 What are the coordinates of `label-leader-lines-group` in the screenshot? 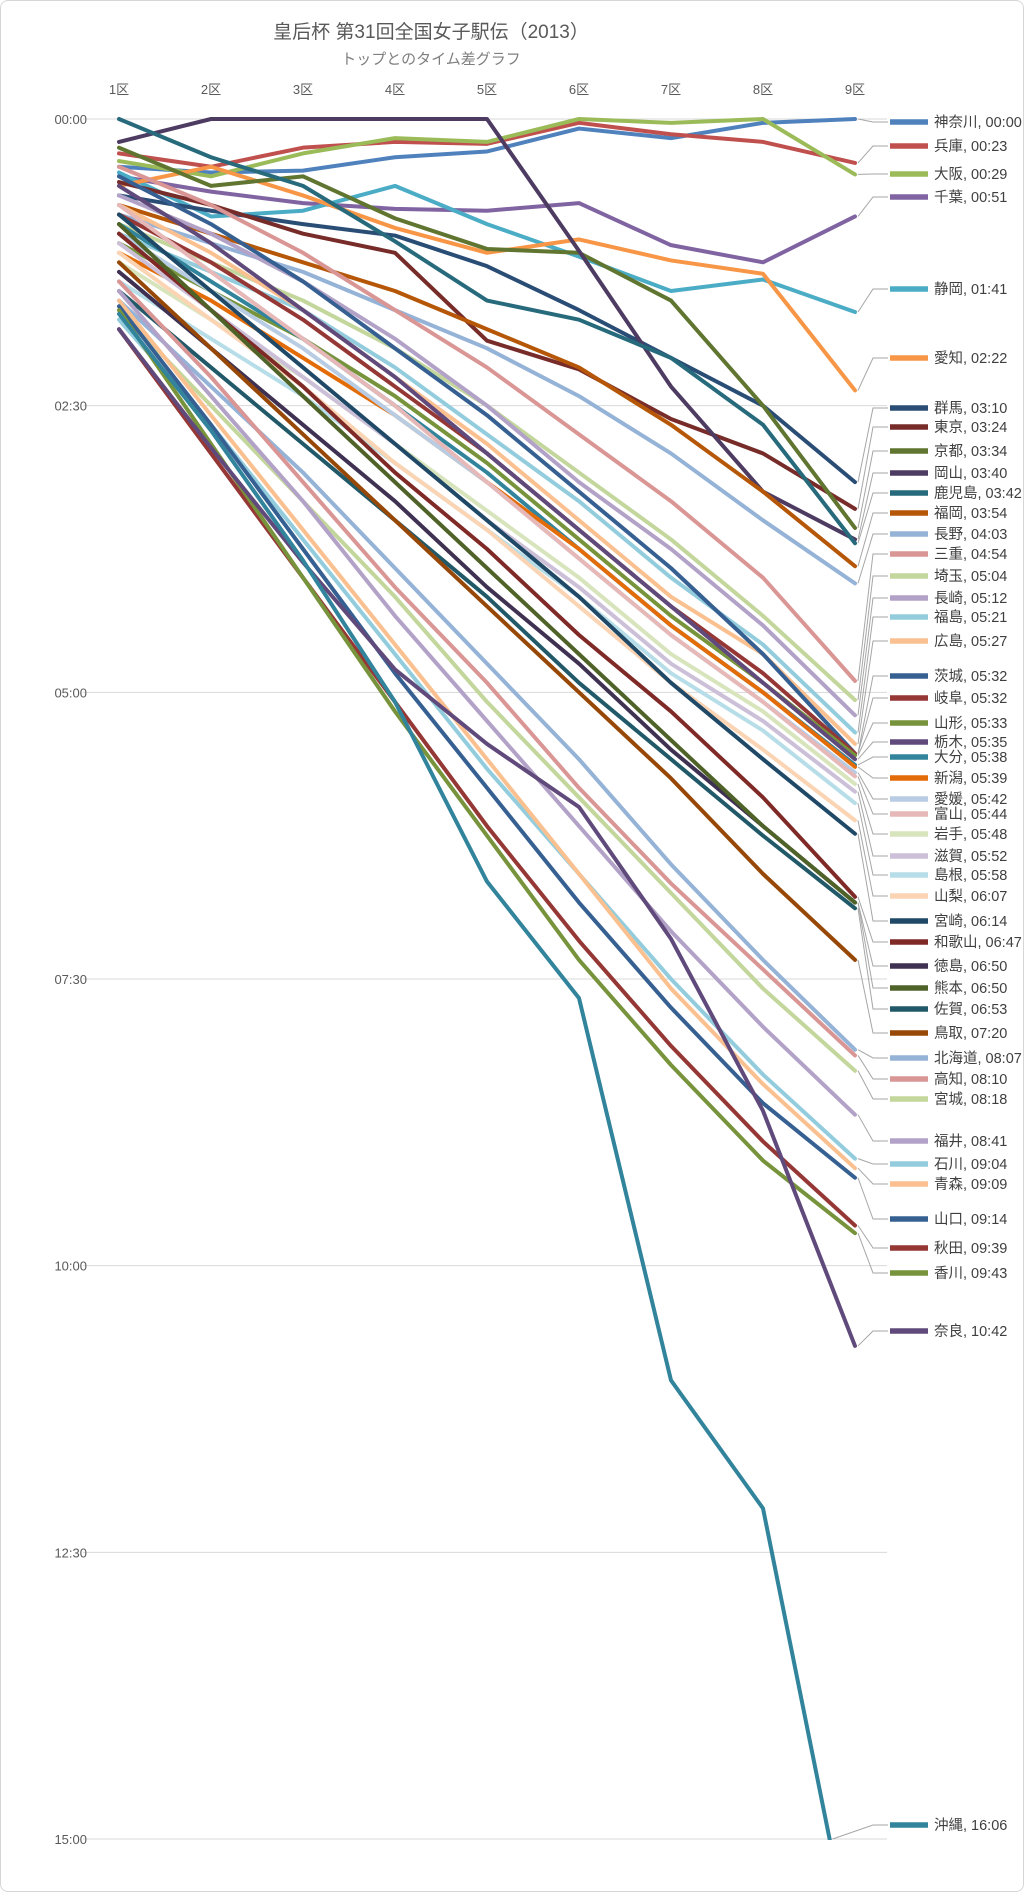 It's located at (860, 979).